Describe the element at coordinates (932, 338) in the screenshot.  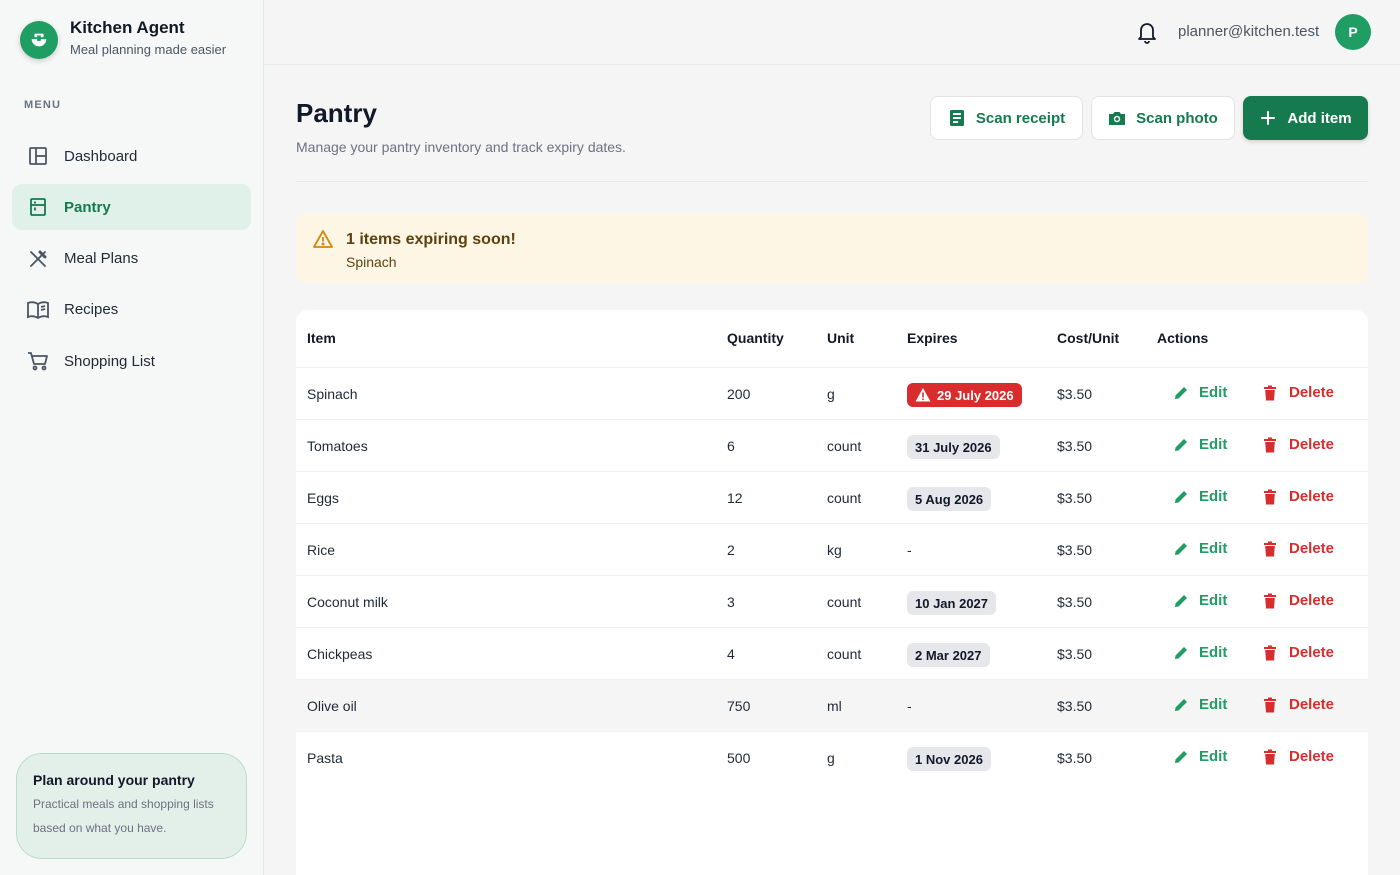
I see `column-header-expires: Expires` at that location.